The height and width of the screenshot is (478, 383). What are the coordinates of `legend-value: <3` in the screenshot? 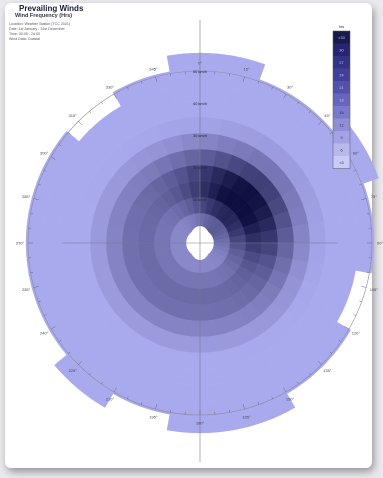 It's located at (341, 163).